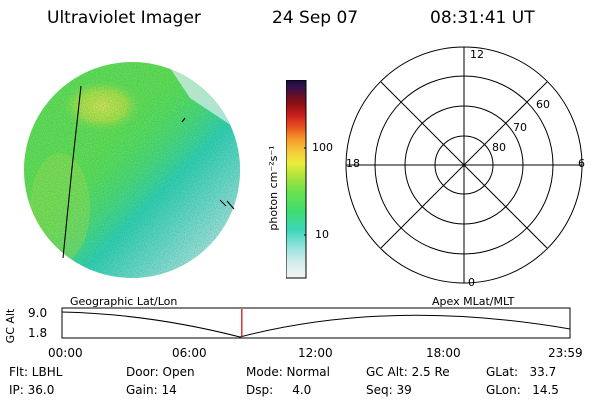 The height and width of the screenshot is (400, 600). What do you see at coordinates (279, 390) in the screenshot?
I see `dsp-status: Dsp: 4.0` at bounding box center [279, 390].